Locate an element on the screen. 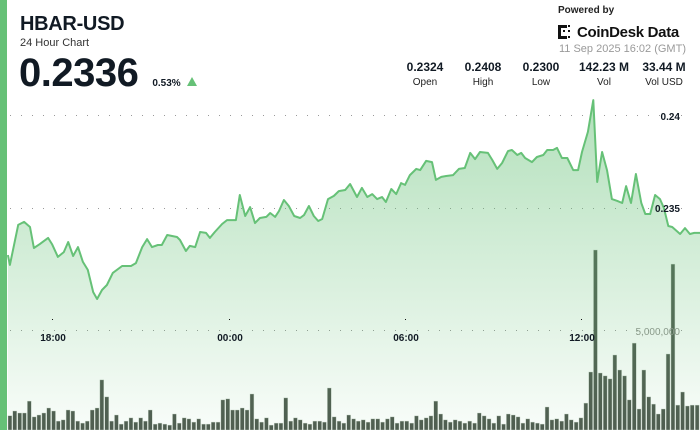  logo-text: CoinDesk Data is located at coordinates (628, 32).